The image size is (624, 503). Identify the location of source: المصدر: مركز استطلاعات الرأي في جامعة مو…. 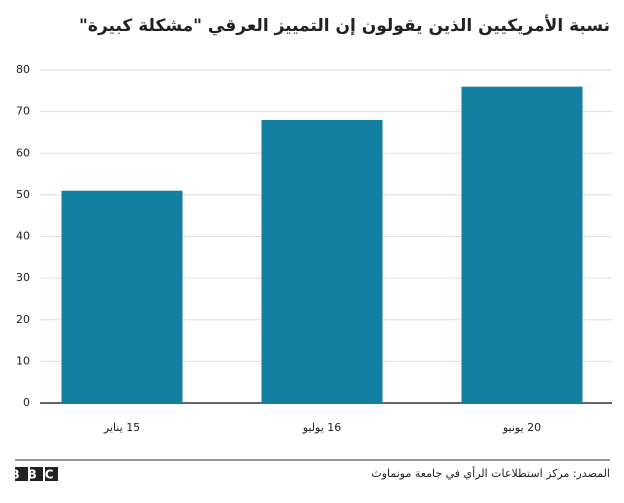
(490, 473).